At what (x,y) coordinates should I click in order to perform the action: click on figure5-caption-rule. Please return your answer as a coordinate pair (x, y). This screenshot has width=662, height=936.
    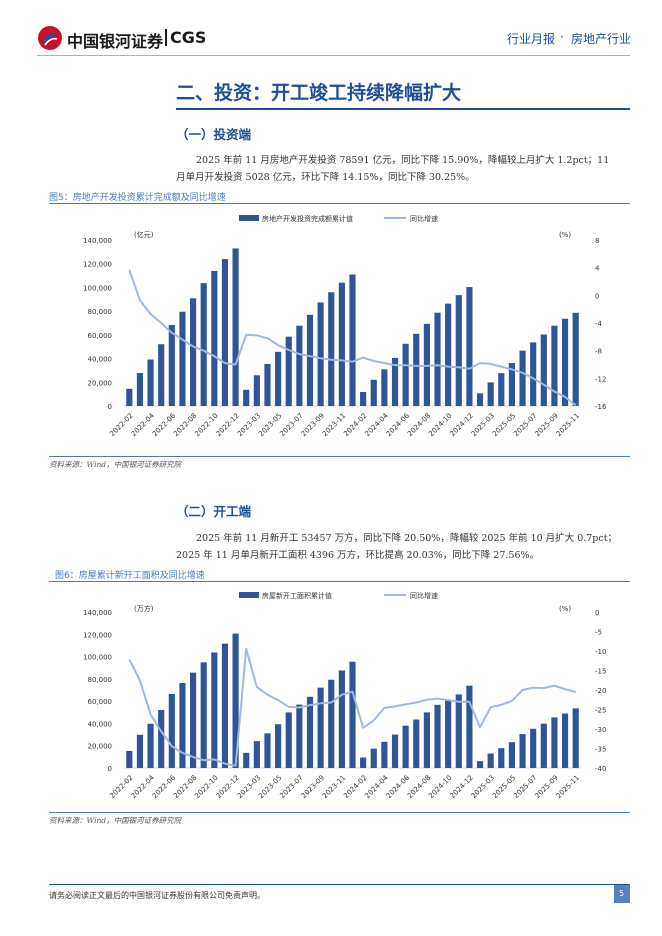
    Looking at the image, I should click on (339, 203).